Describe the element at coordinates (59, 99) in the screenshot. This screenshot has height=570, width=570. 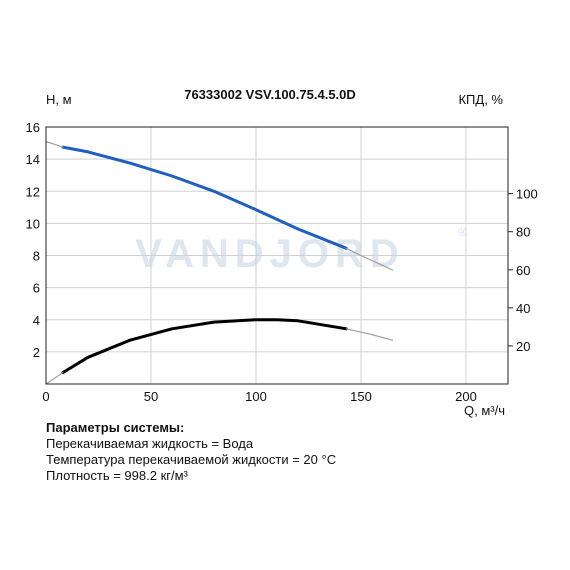
I see `y-axis-title: H, м` at that location.